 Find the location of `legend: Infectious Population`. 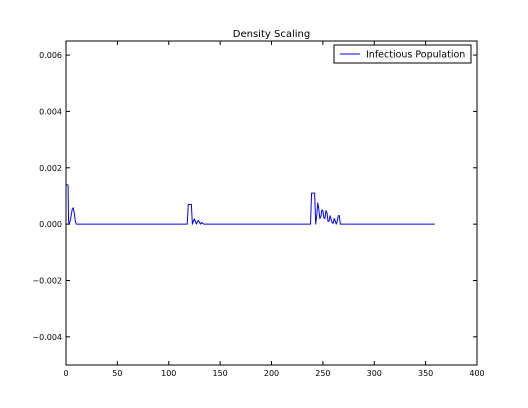

legend: Infectious Population is located at coordinates (402, 54).